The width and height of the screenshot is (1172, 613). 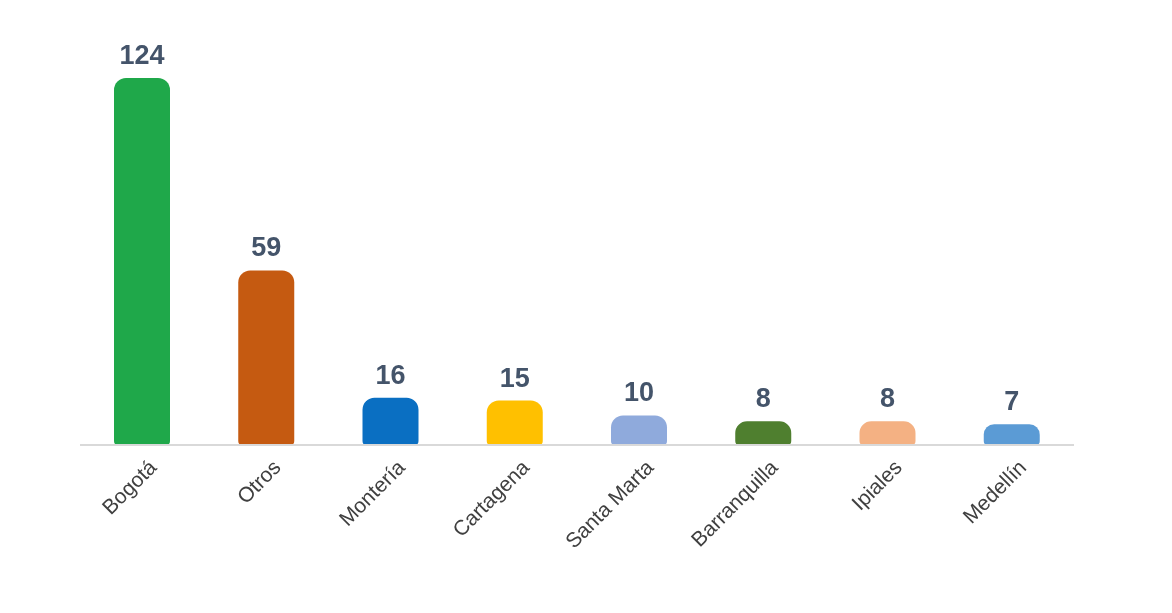 I want to click on data-label: 59, so click(x=266, y=247).